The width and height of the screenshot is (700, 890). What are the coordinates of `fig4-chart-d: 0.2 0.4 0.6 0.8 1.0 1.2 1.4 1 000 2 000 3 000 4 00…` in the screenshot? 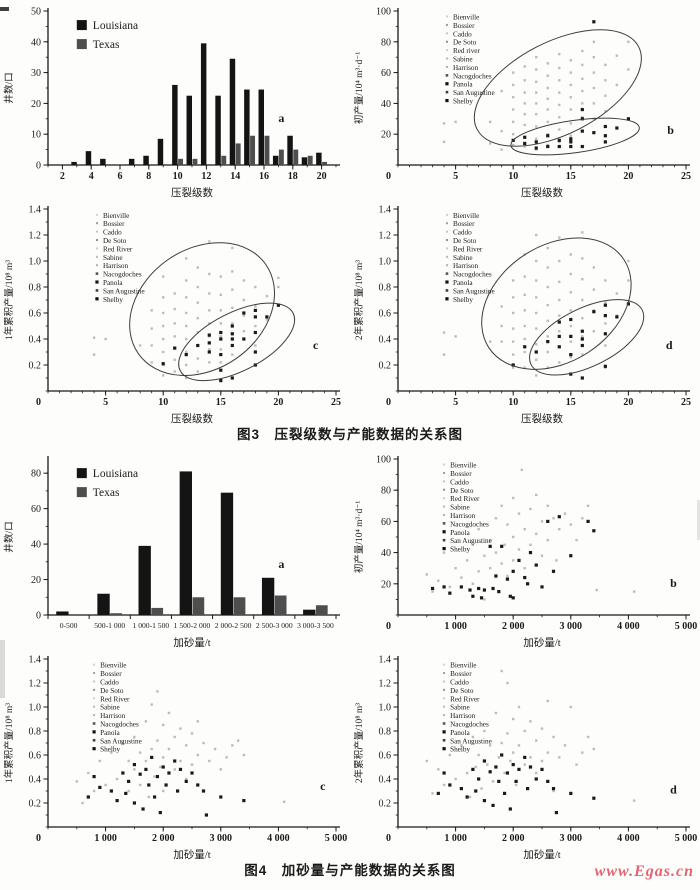 It's located at (525, 756).